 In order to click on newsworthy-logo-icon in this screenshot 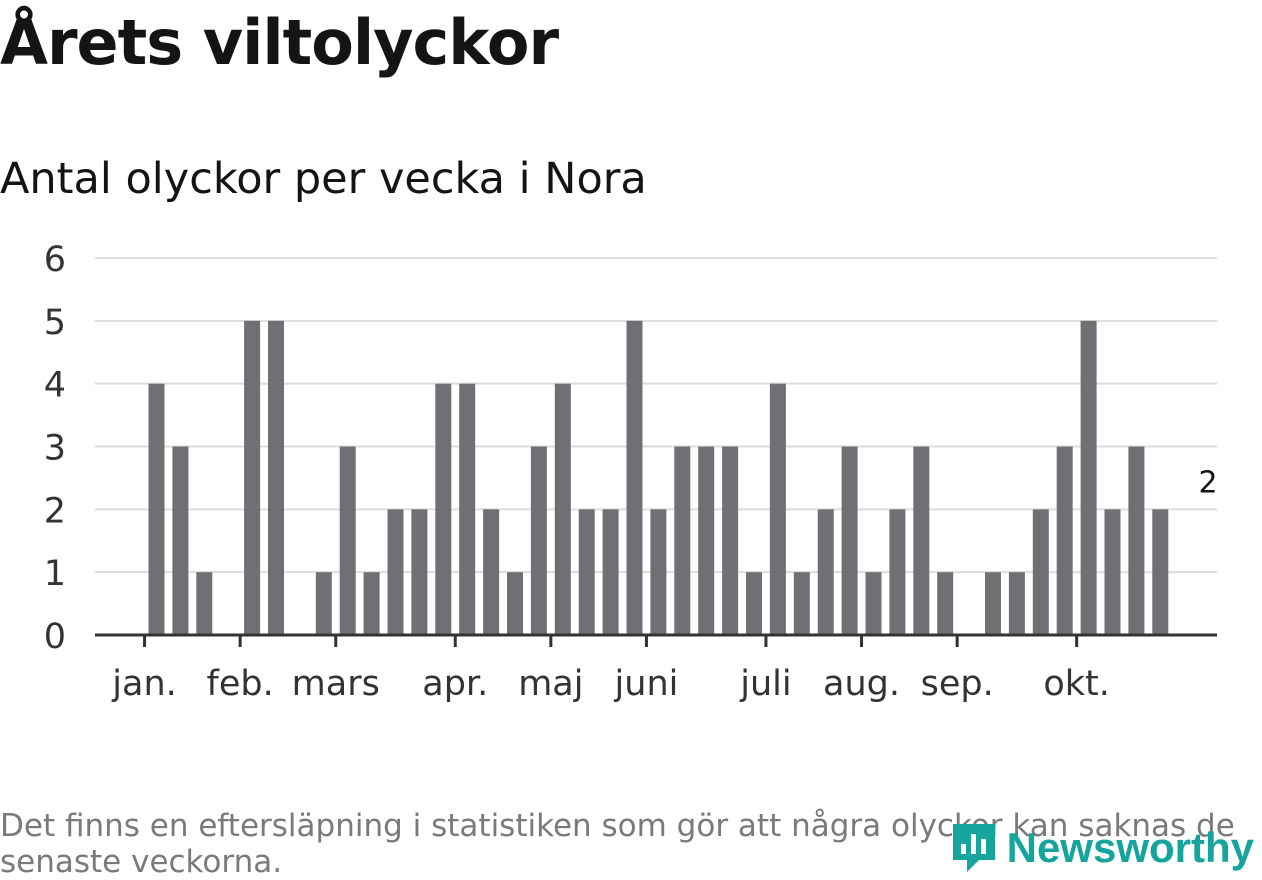, I will do `click(973, 848)`.